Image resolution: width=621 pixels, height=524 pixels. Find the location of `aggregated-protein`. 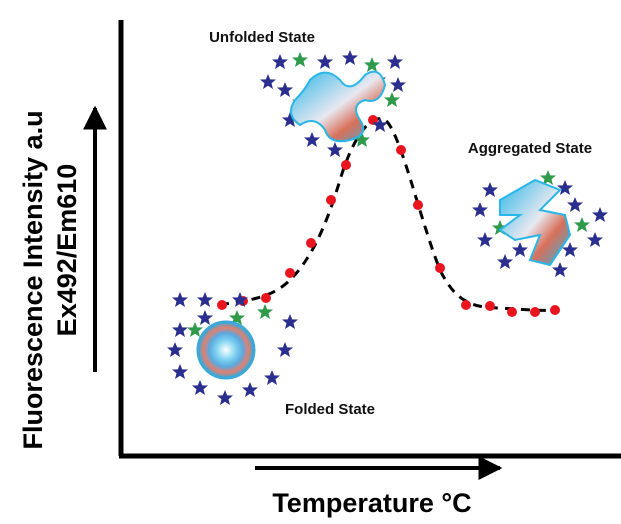

aggregated-protein is located at coordinates (535, 222).